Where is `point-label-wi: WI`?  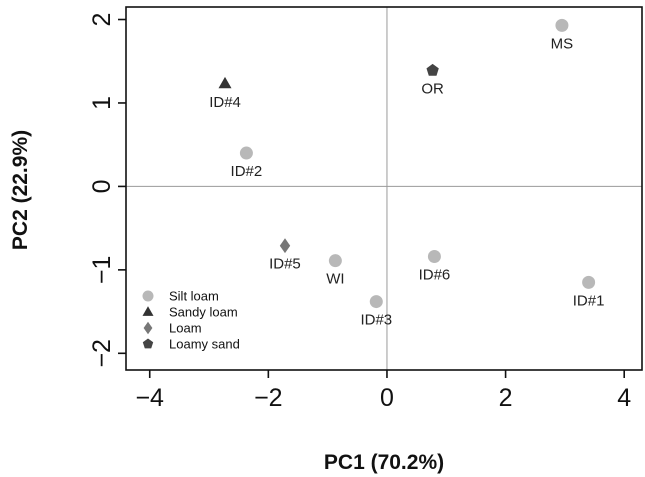 point-label-wi: WI is located at coordinates (335, 279).